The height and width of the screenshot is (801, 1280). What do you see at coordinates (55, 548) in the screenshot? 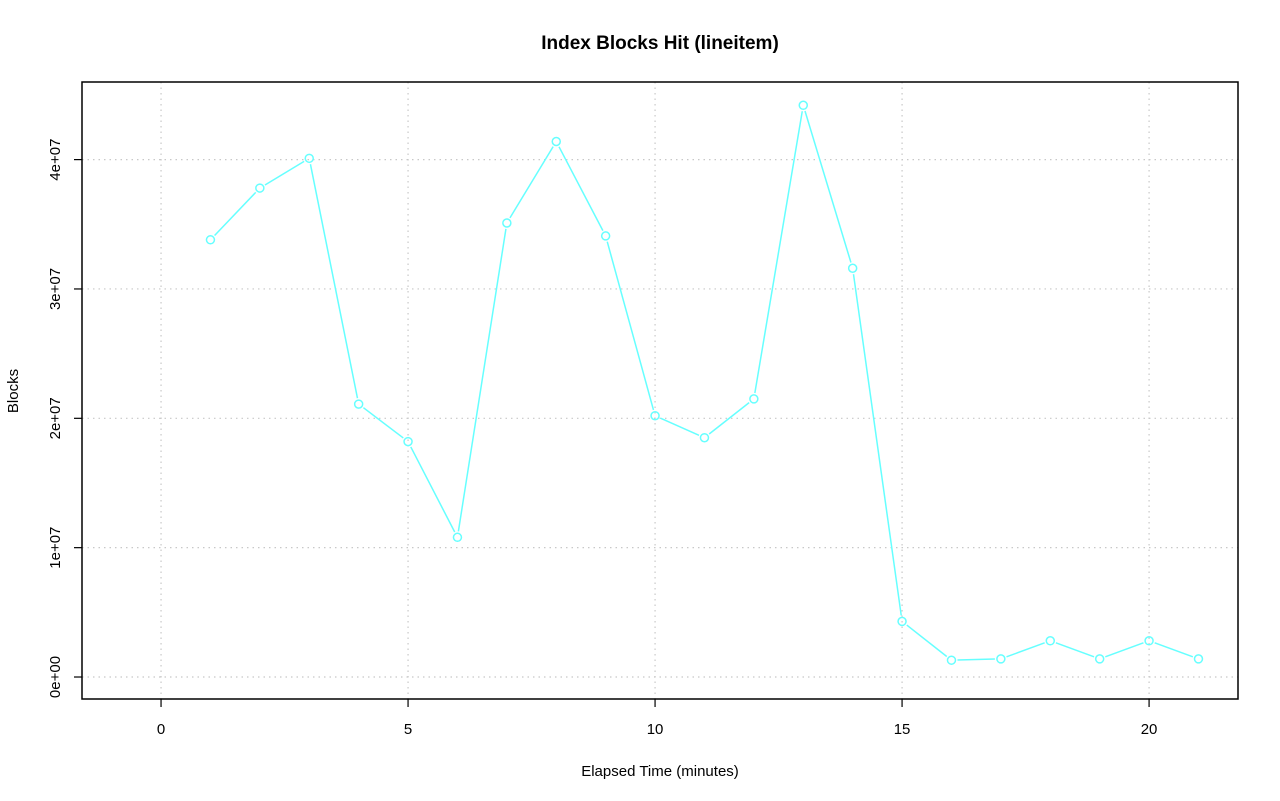
I see `y-tick-label: 1e+07` at bounding box center [55, 548].